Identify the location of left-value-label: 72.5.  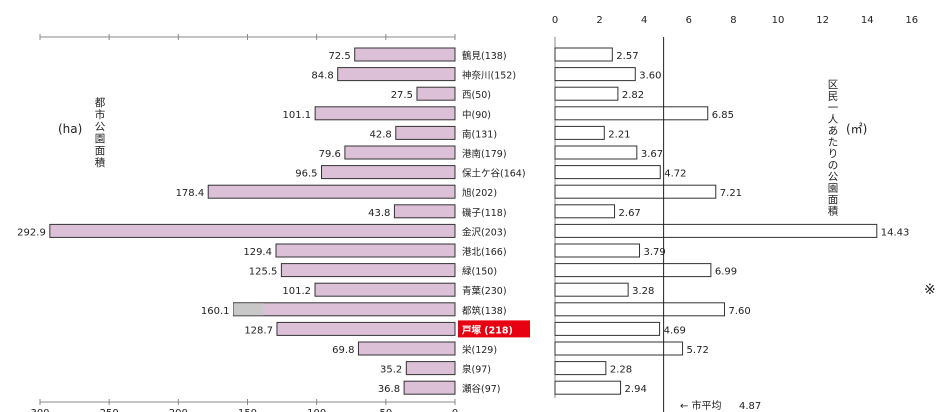
(339, 56).